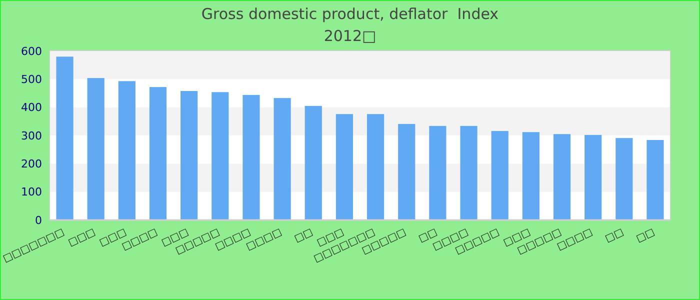 The image size is (700, 300). What do you see at coordinates (31, 135) in the screenshot?
I see `y-tick-label: 300` at bounding box center [31, 135].